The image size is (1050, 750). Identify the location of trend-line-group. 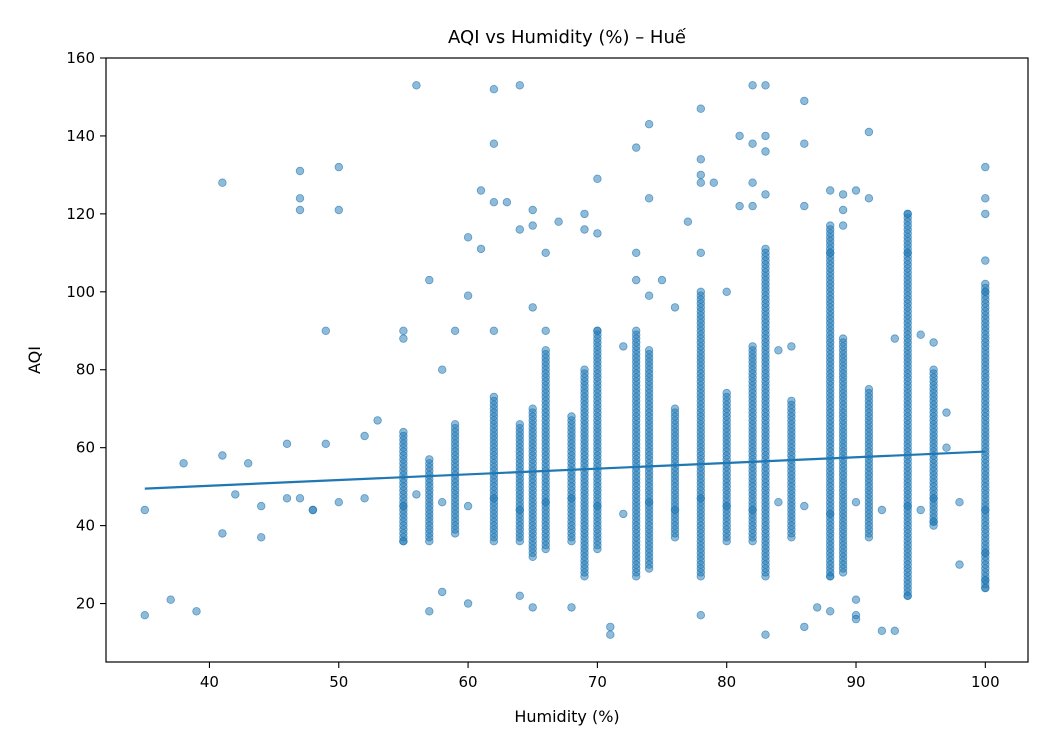
(565, 470).